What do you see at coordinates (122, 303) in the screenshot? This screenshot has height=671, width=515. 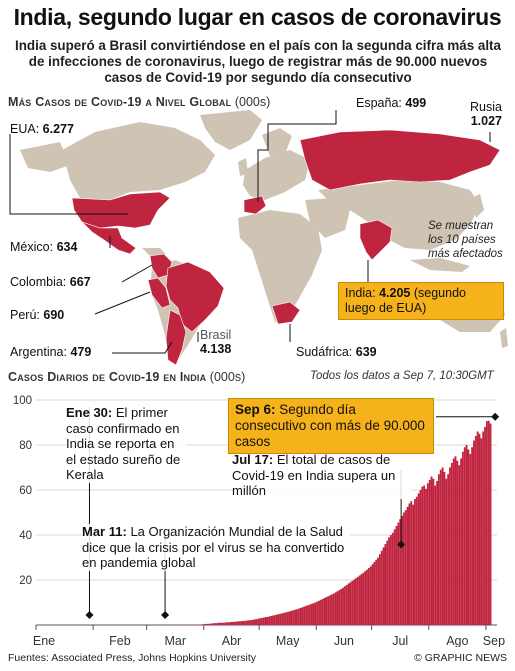 I see `leader-peru` at bounding box center [122, 303].